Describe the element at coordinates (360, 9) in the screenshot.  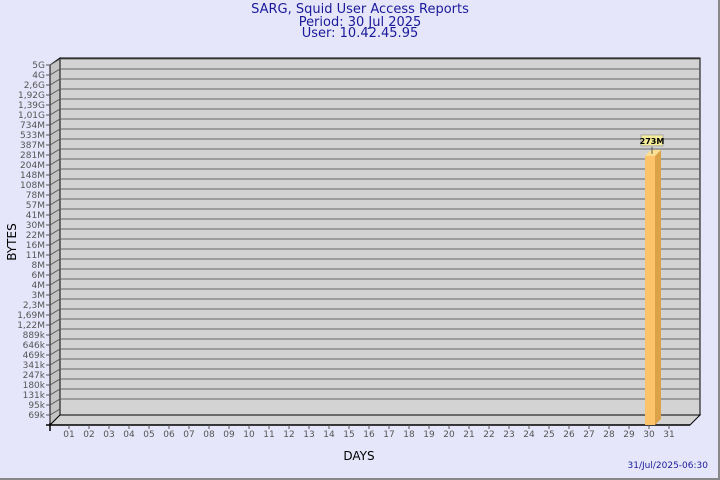
I see `chart-title: SARG, Squid User Access Reports` at that location.